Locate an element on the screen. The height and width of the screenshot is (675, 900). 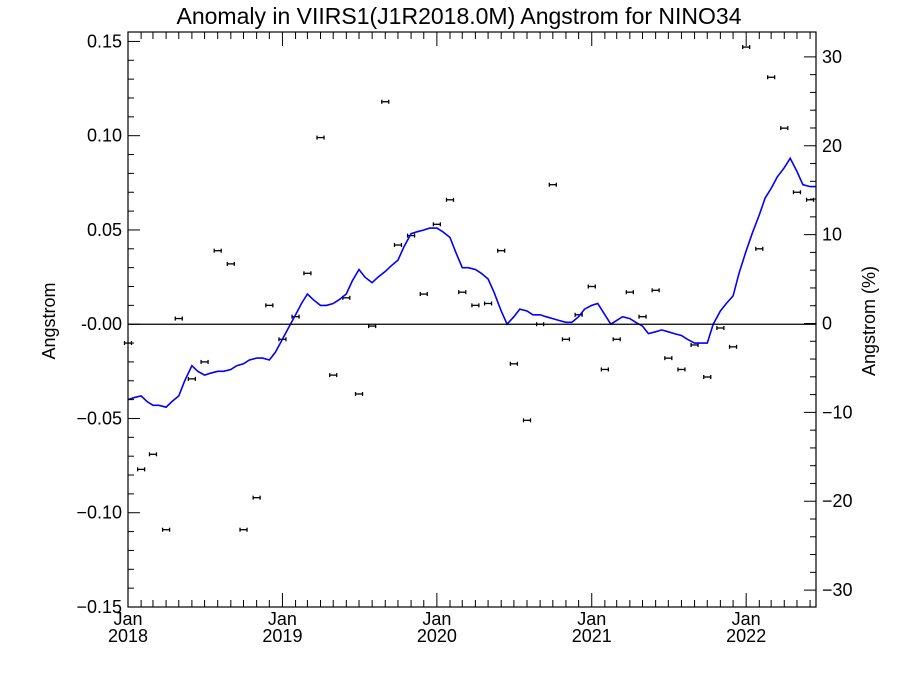
y2-tick-label: 0 is located at coordinates (827, 323).